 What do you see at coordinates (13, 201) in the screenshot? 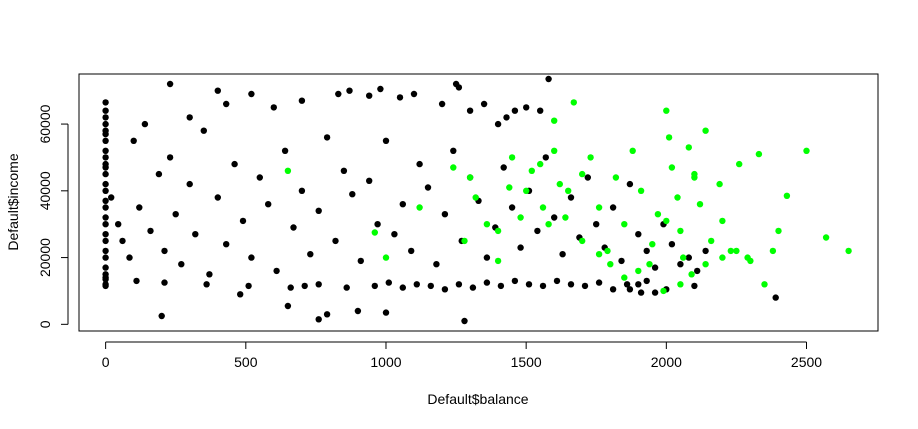
I see `y-axis-title: Default$income` at bounding box center [13, 201].